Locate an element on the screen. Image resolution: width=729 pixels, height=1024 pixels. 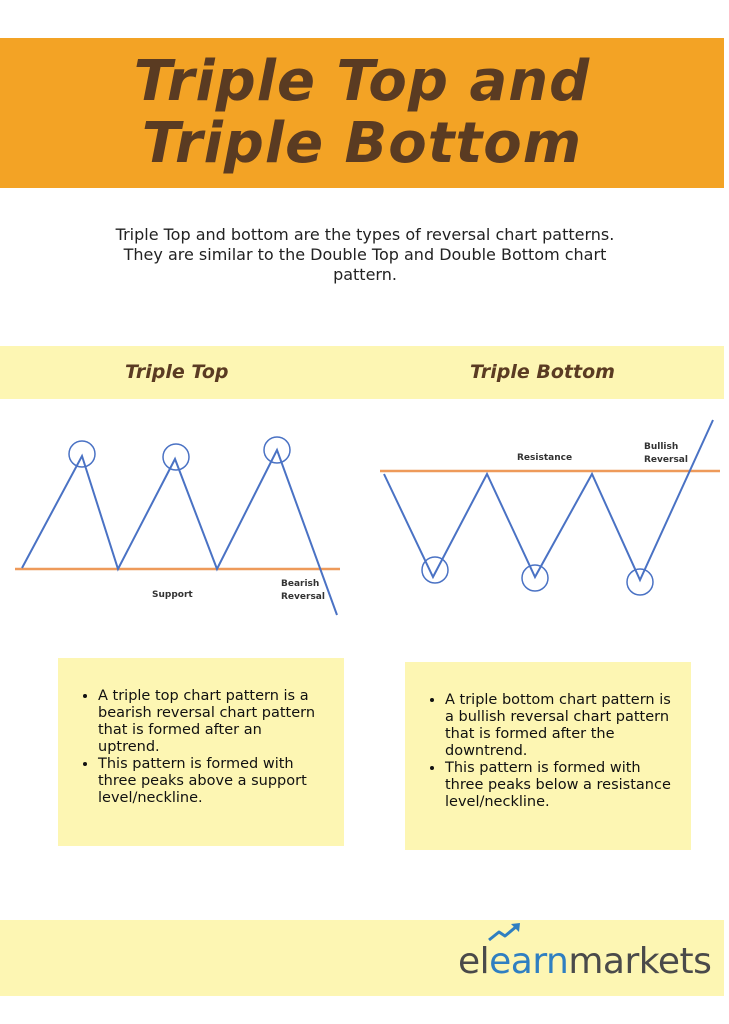
footer-band is located at coordinates (362, 958).